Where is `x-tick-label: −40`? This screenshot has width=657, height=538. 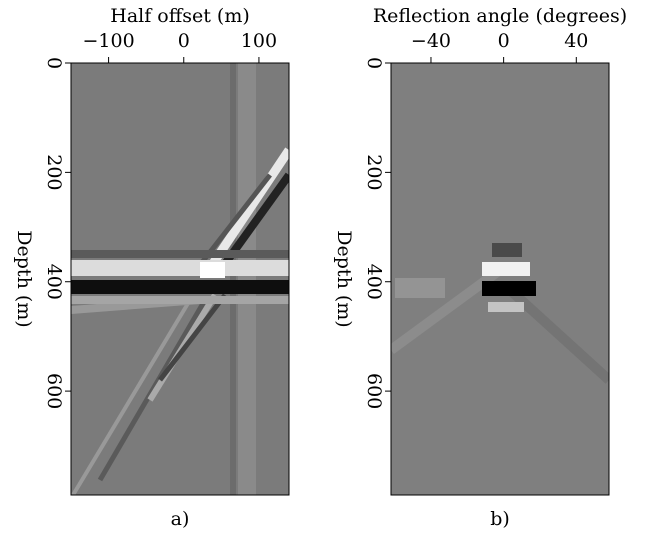
x-tick-label: −40 is located at coordinates (431, 41).